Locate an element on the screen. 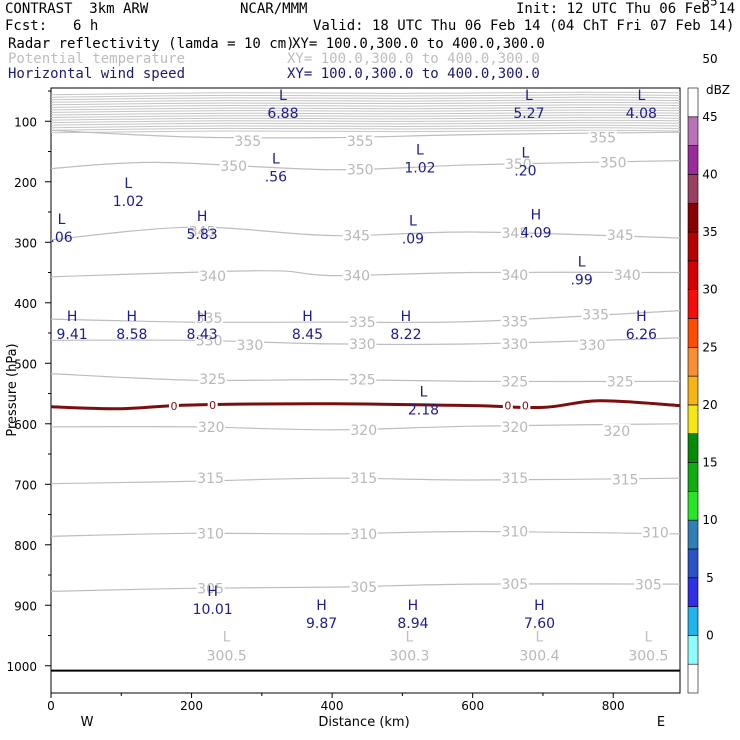 This screenshot has width=740, height=740. theta-extremum-value: 300.5 is located at coordinates (227, 657).